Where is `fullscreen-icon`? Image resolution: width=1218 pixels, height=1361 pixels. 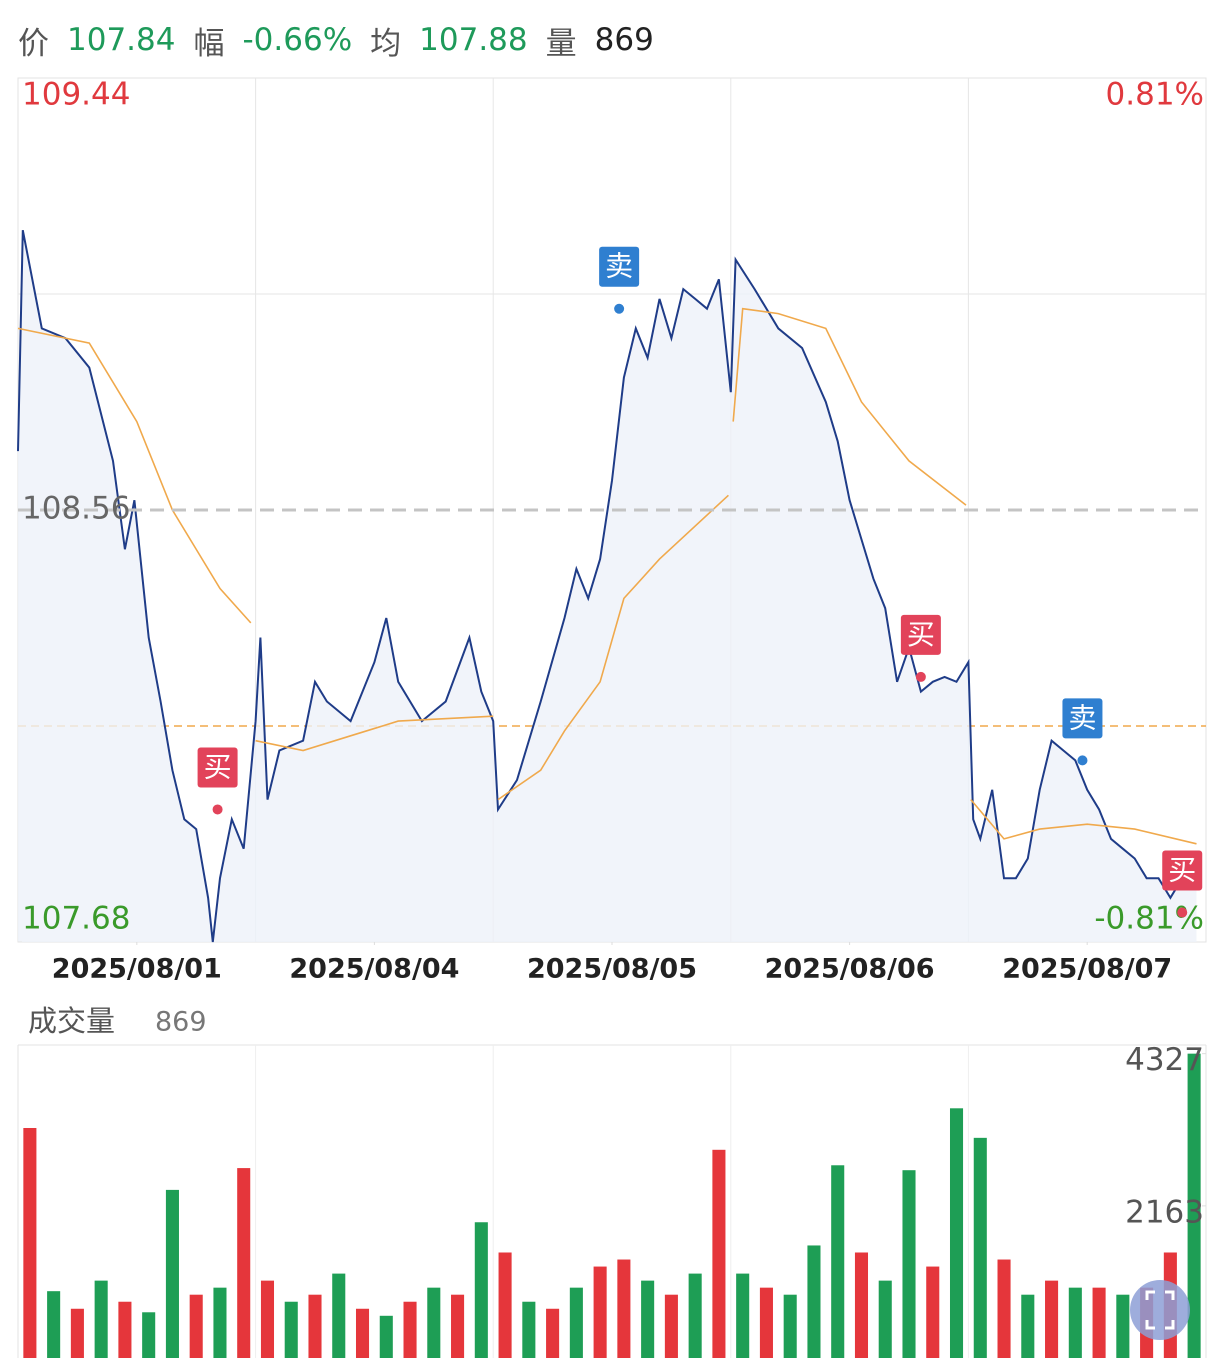 fullscreen-icon is located at coordinates (1160, 1310).